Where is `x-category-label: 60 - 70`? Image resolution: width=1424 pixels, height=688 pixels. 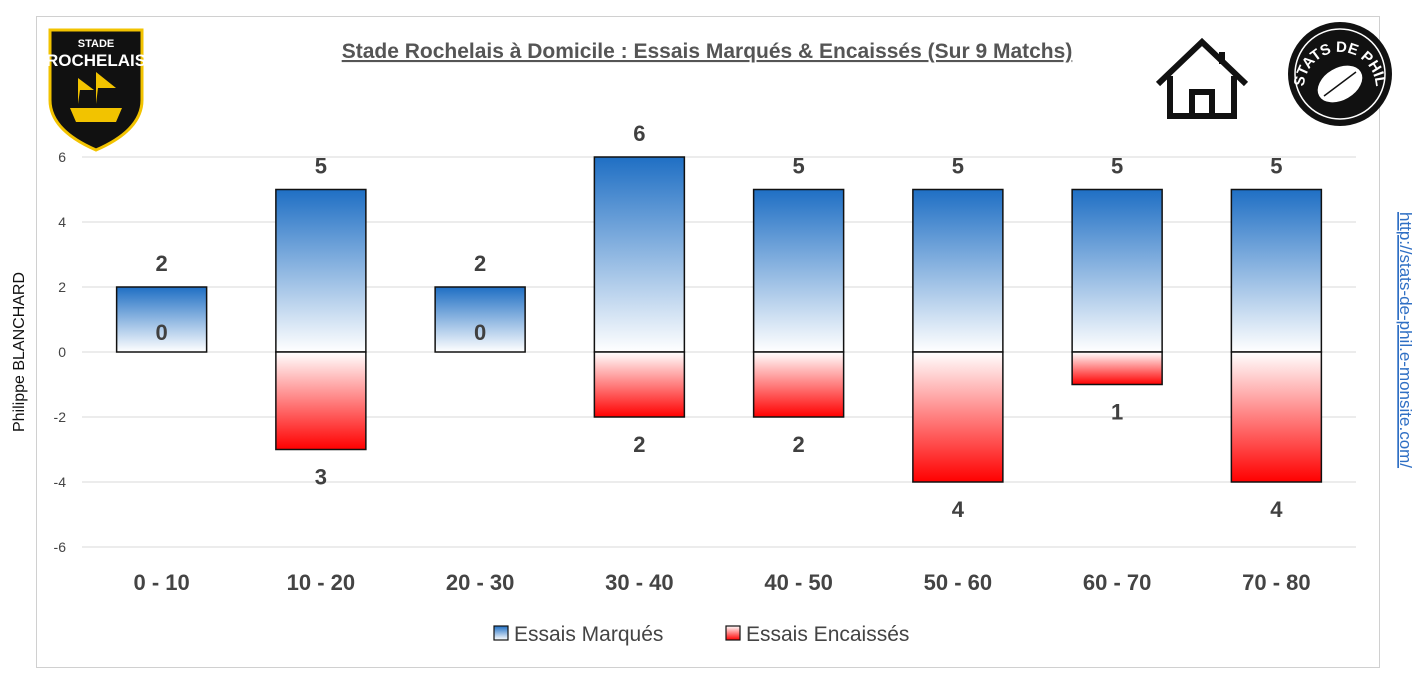 x-category-label: 60 - 70 is located at coordinates (1117, 582).